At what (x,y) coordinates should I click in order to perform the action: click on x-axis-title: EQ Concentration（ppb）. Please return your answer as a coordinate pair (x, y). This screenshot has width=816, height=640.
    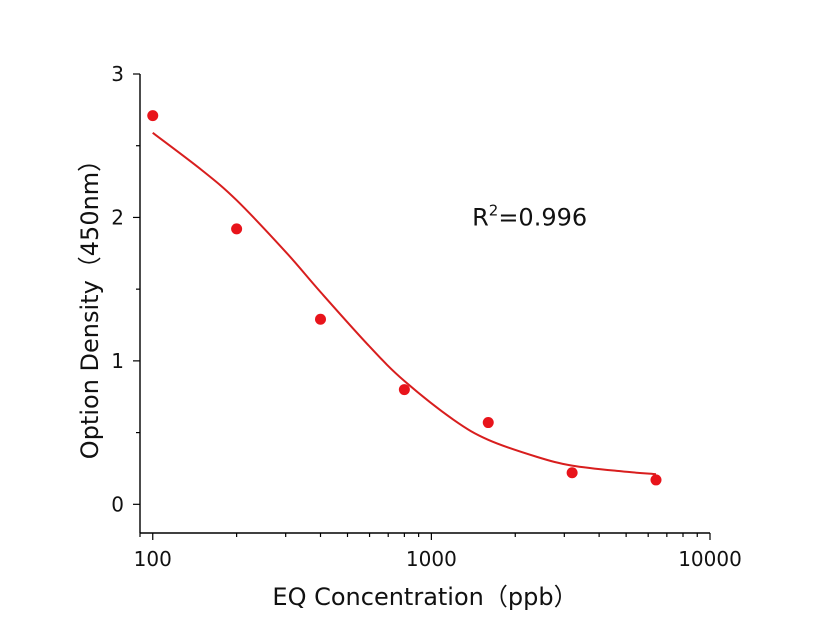
    Looking at the image, I should click on (424, 597).